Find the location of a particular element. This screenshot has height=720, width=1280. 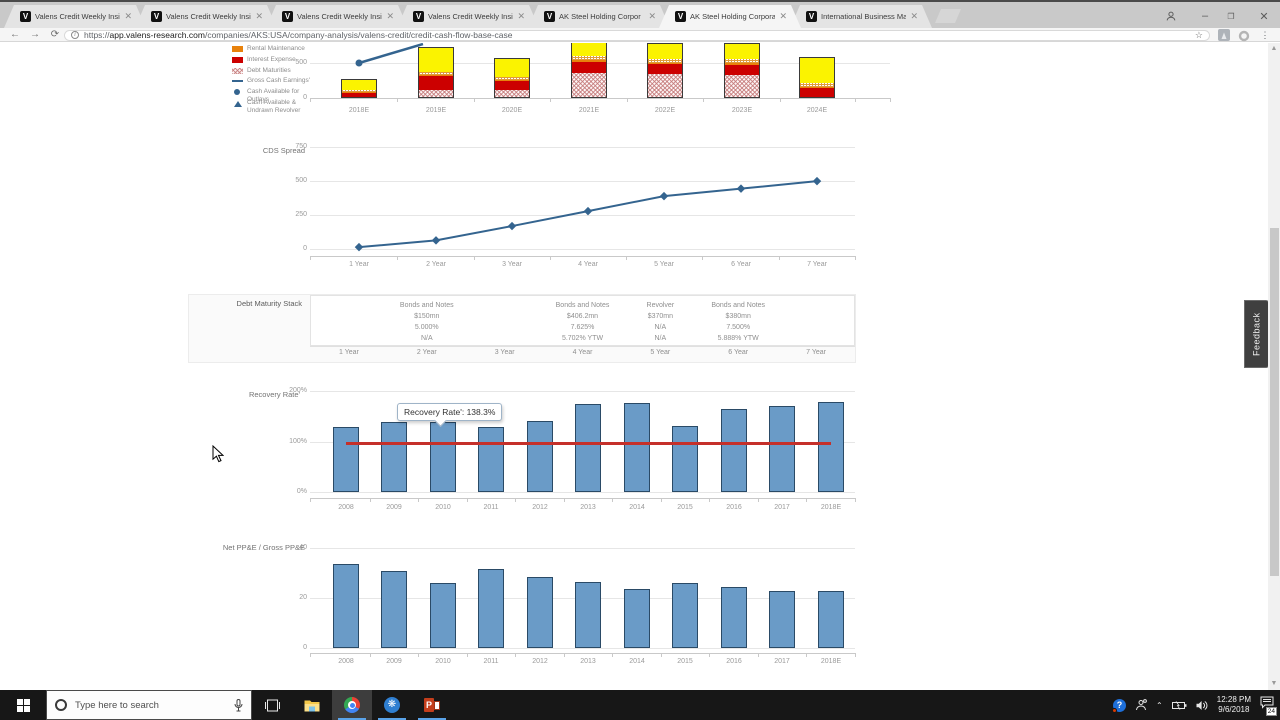

stacked-bar-2019E is located at coordinates (436, 72).